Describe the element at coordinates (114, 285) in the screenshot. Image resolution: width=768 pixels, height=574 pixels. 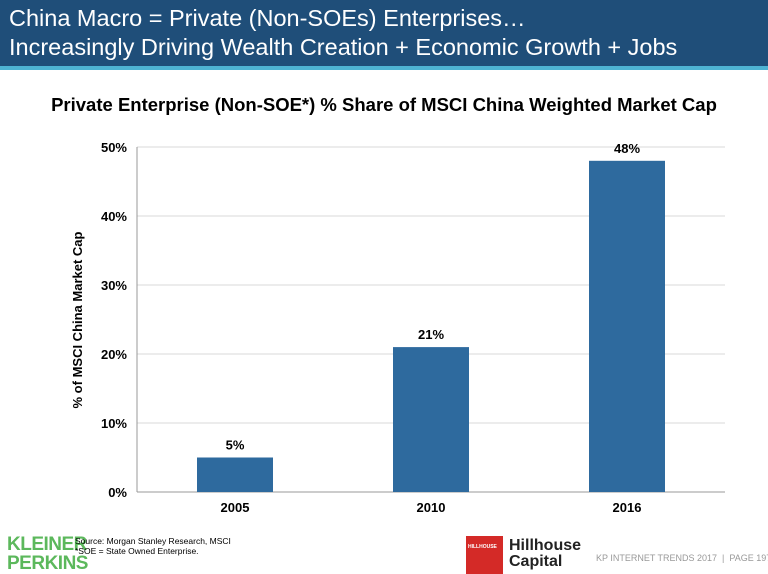
I see `y-tick-label: 30%` at that location.